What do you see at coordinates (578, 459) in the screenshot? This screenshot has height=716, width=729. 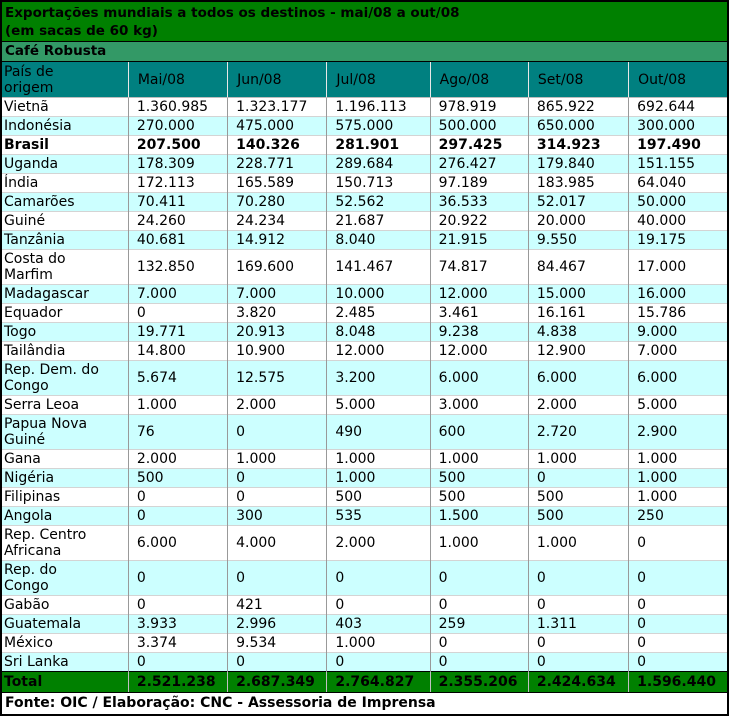 I see `value-cell-set08: 1.000` at bounding box center [578, 459].